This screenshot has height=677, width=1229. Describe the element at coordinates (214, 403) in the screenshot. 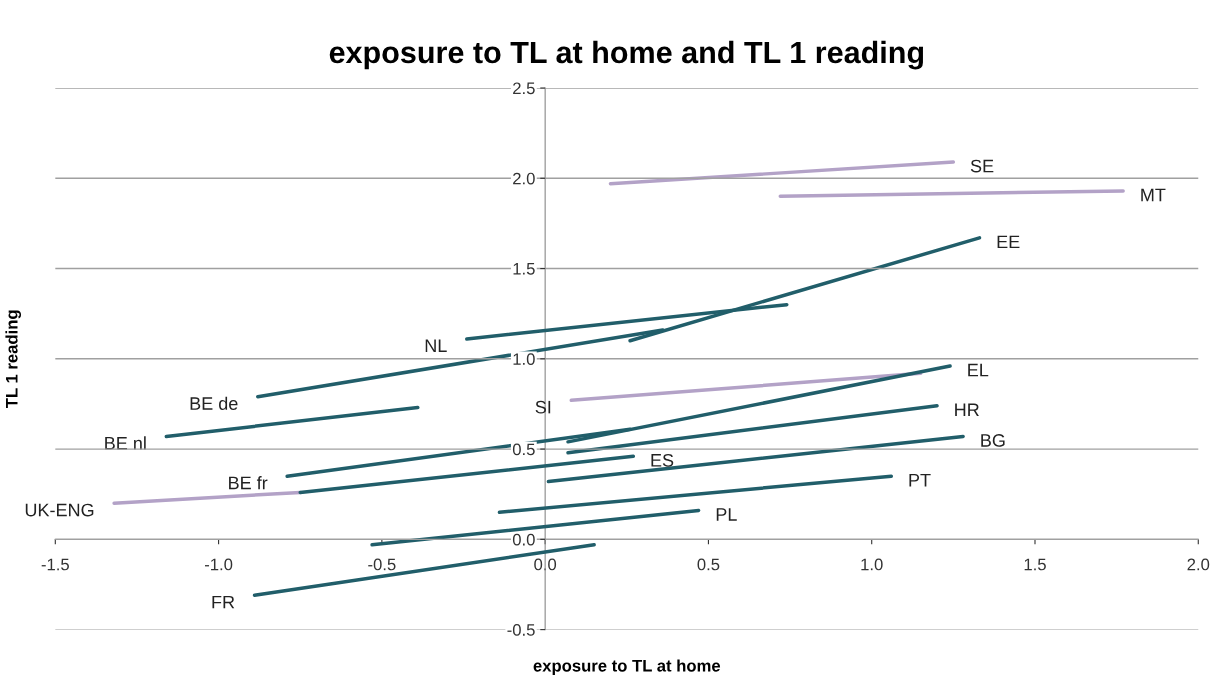

I see `annotation: BE de` at that location.